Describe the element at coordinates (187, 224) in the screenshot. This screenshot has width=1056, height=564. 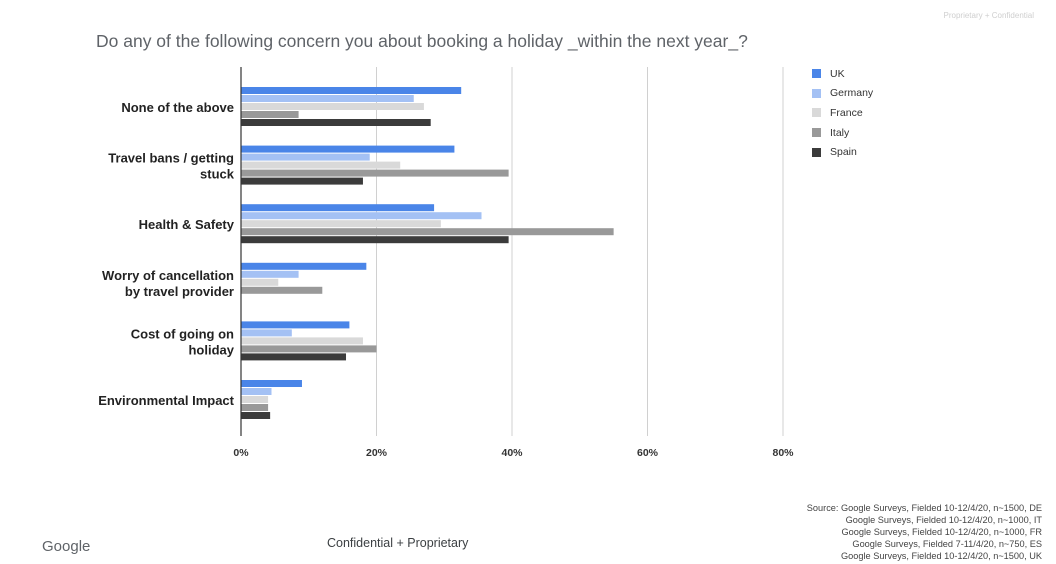
I see `category-label: Health & Safety` at that location.